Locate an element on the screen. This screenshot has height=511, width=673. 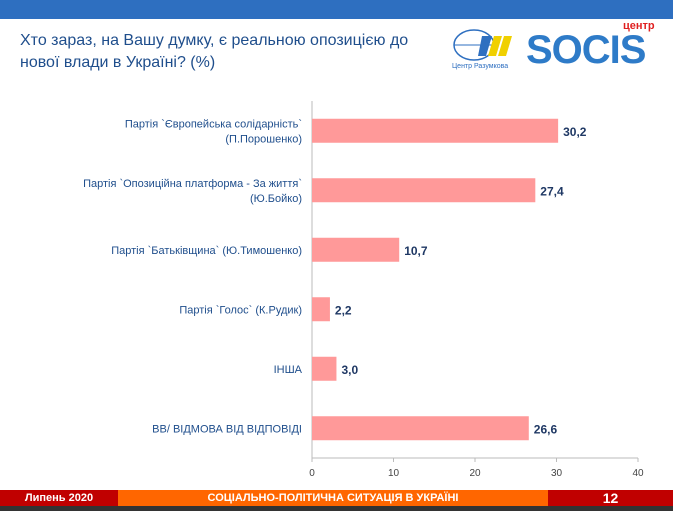
footer-date: Липень 2020 is located at coordinates (59, 498).